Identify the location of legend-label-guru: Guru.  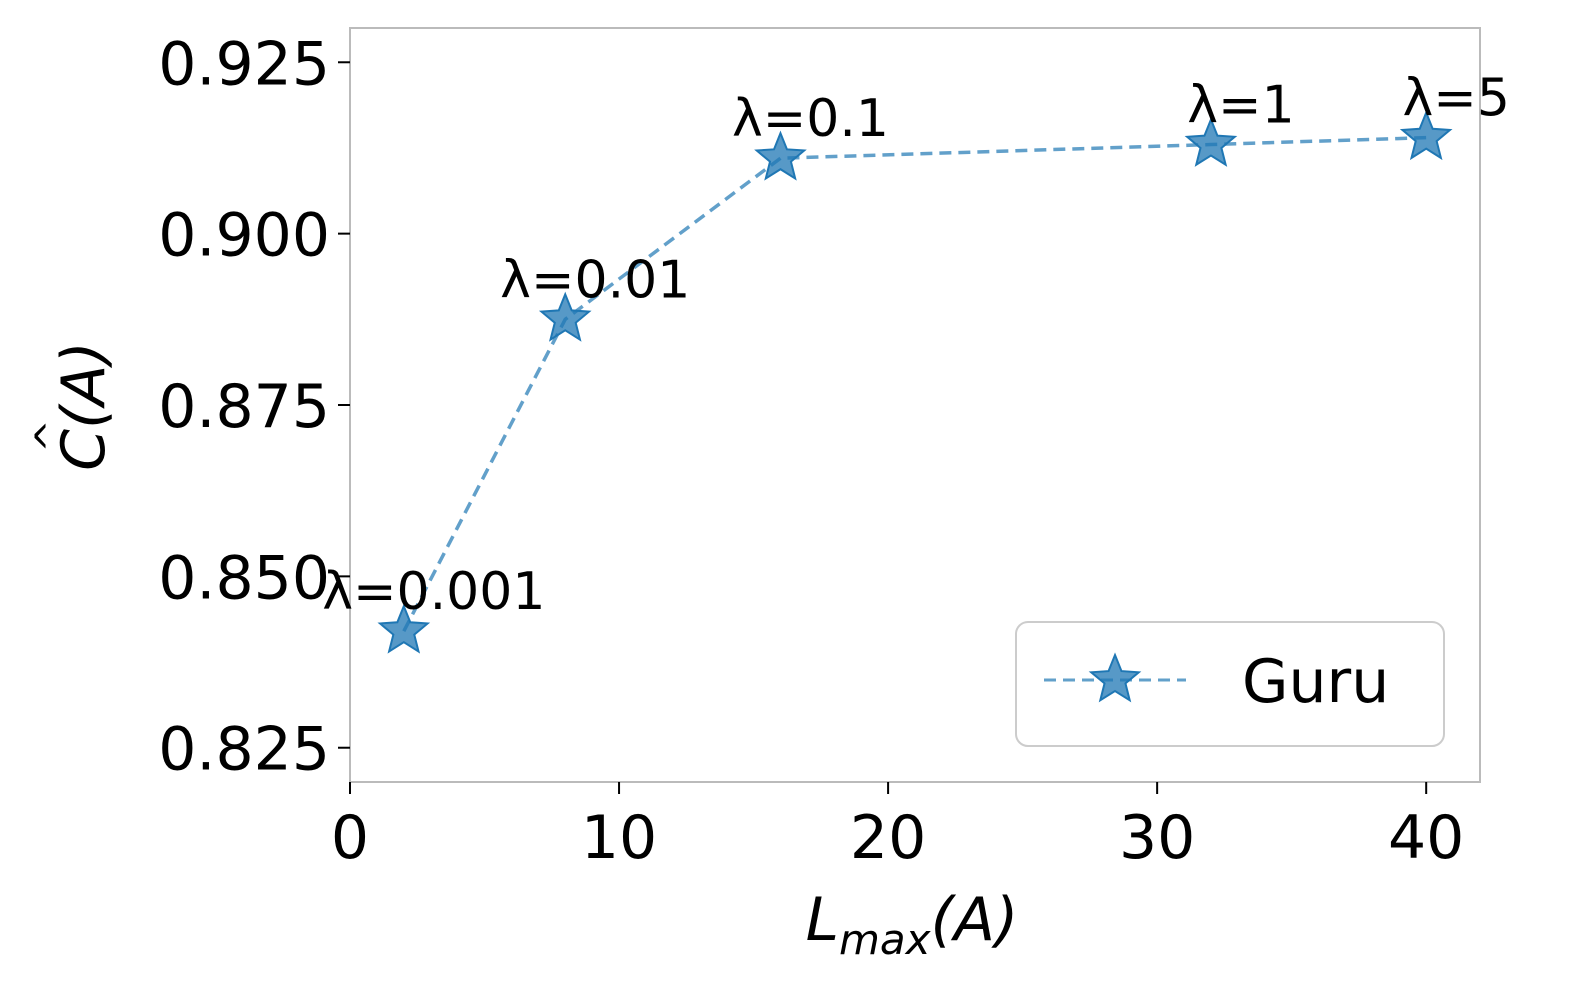
(1315, 682).